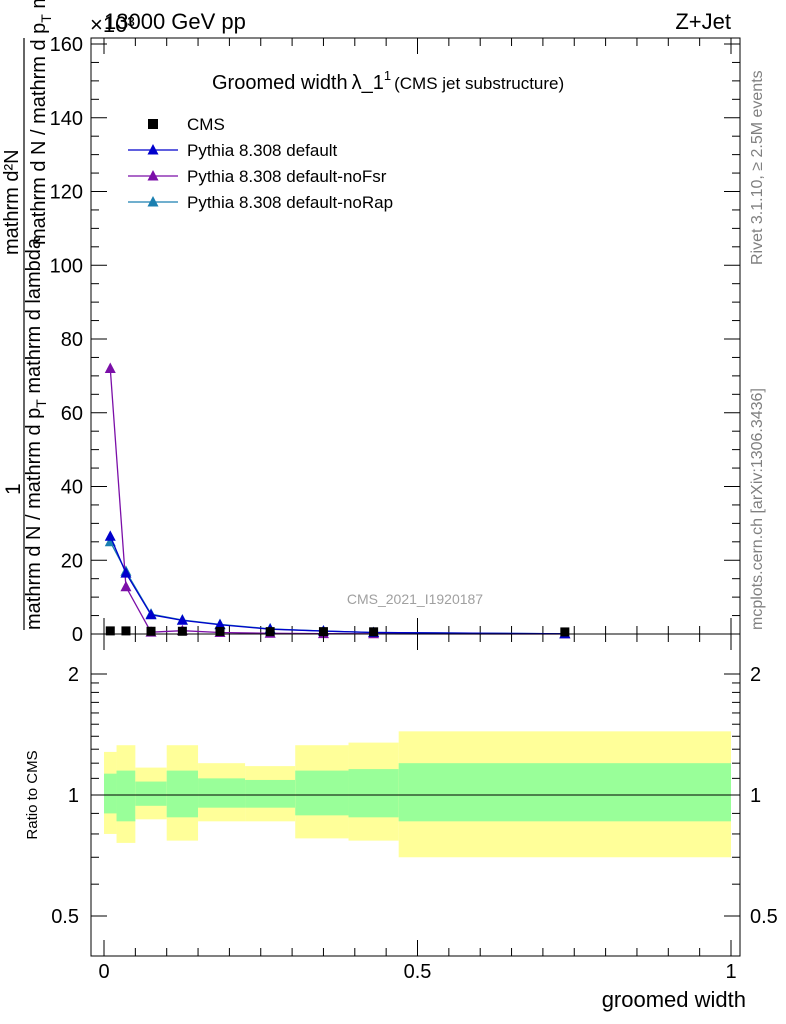  I want to click on x-tick-label: 0.5, so click(418, 972).